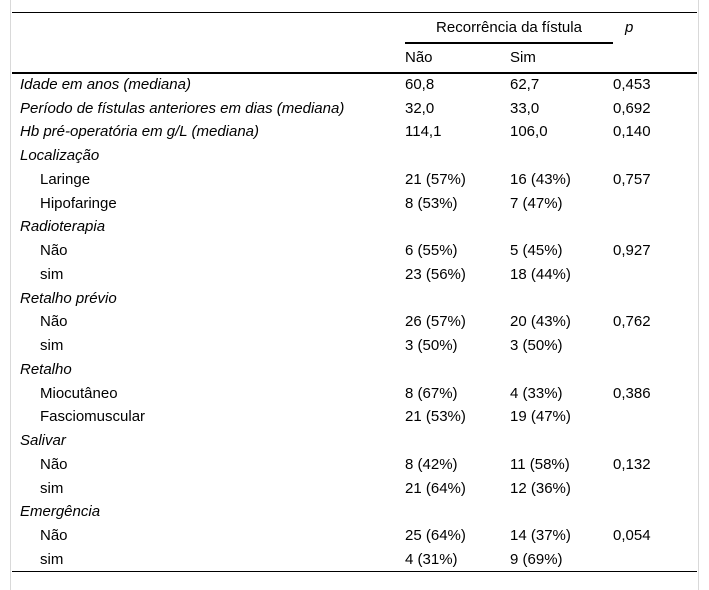 The image size is (709, 590). I want to click on table-row: sim 23 (56%) 18 (44%), so click(354, 275).